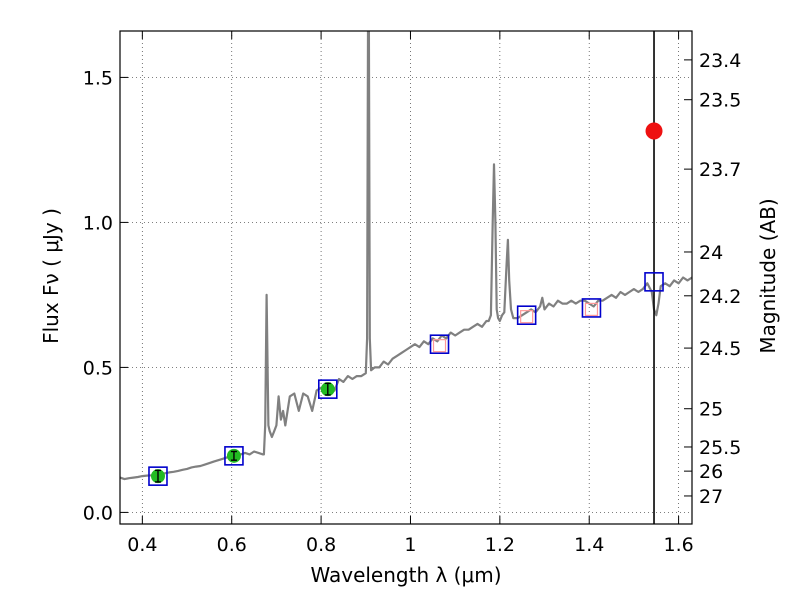  I want to click on red-circle-marker, so click(654, 131).